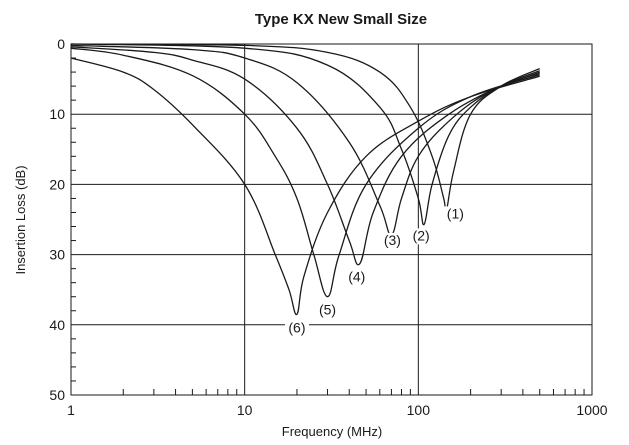 The height and width of the screenshot is (445, 629). I want to click on x-tick-label: 100, so click(419, 410).